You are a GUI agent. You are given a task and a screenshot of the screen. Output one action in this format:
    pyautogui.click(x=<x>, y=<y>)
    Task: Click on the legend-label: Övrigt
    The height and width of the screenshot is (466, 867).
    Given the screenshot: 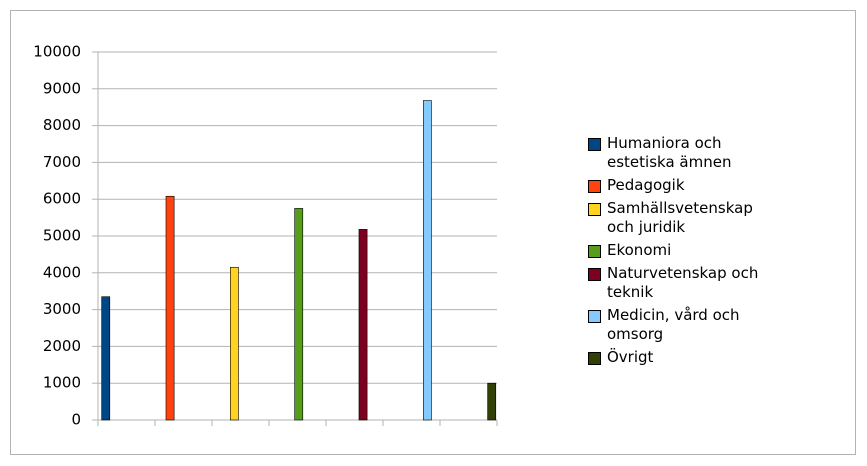 What is the action you would take?
    pyautogui.click(x=630, y=357)
    